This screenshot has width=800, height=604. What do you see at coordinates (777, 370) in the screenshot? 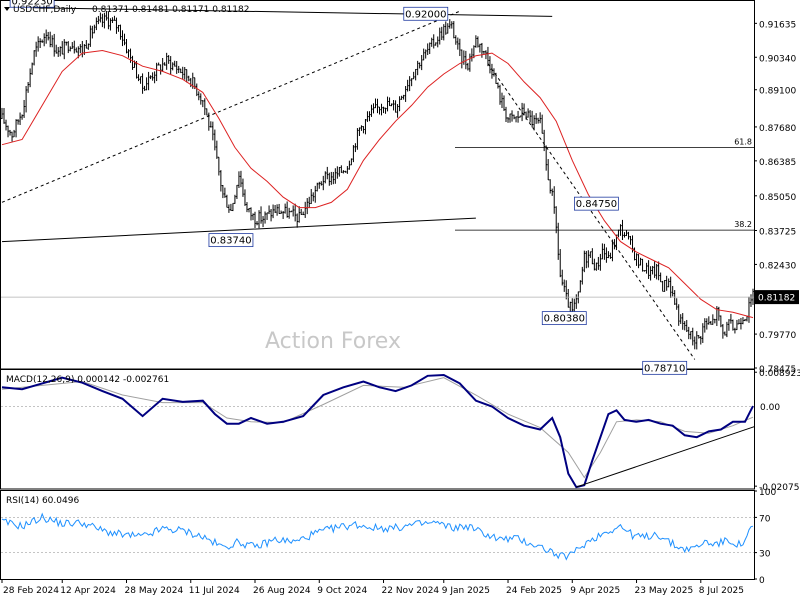
I see `price-axis-tick-label: 0.78475` at bounding box center [777, 370].